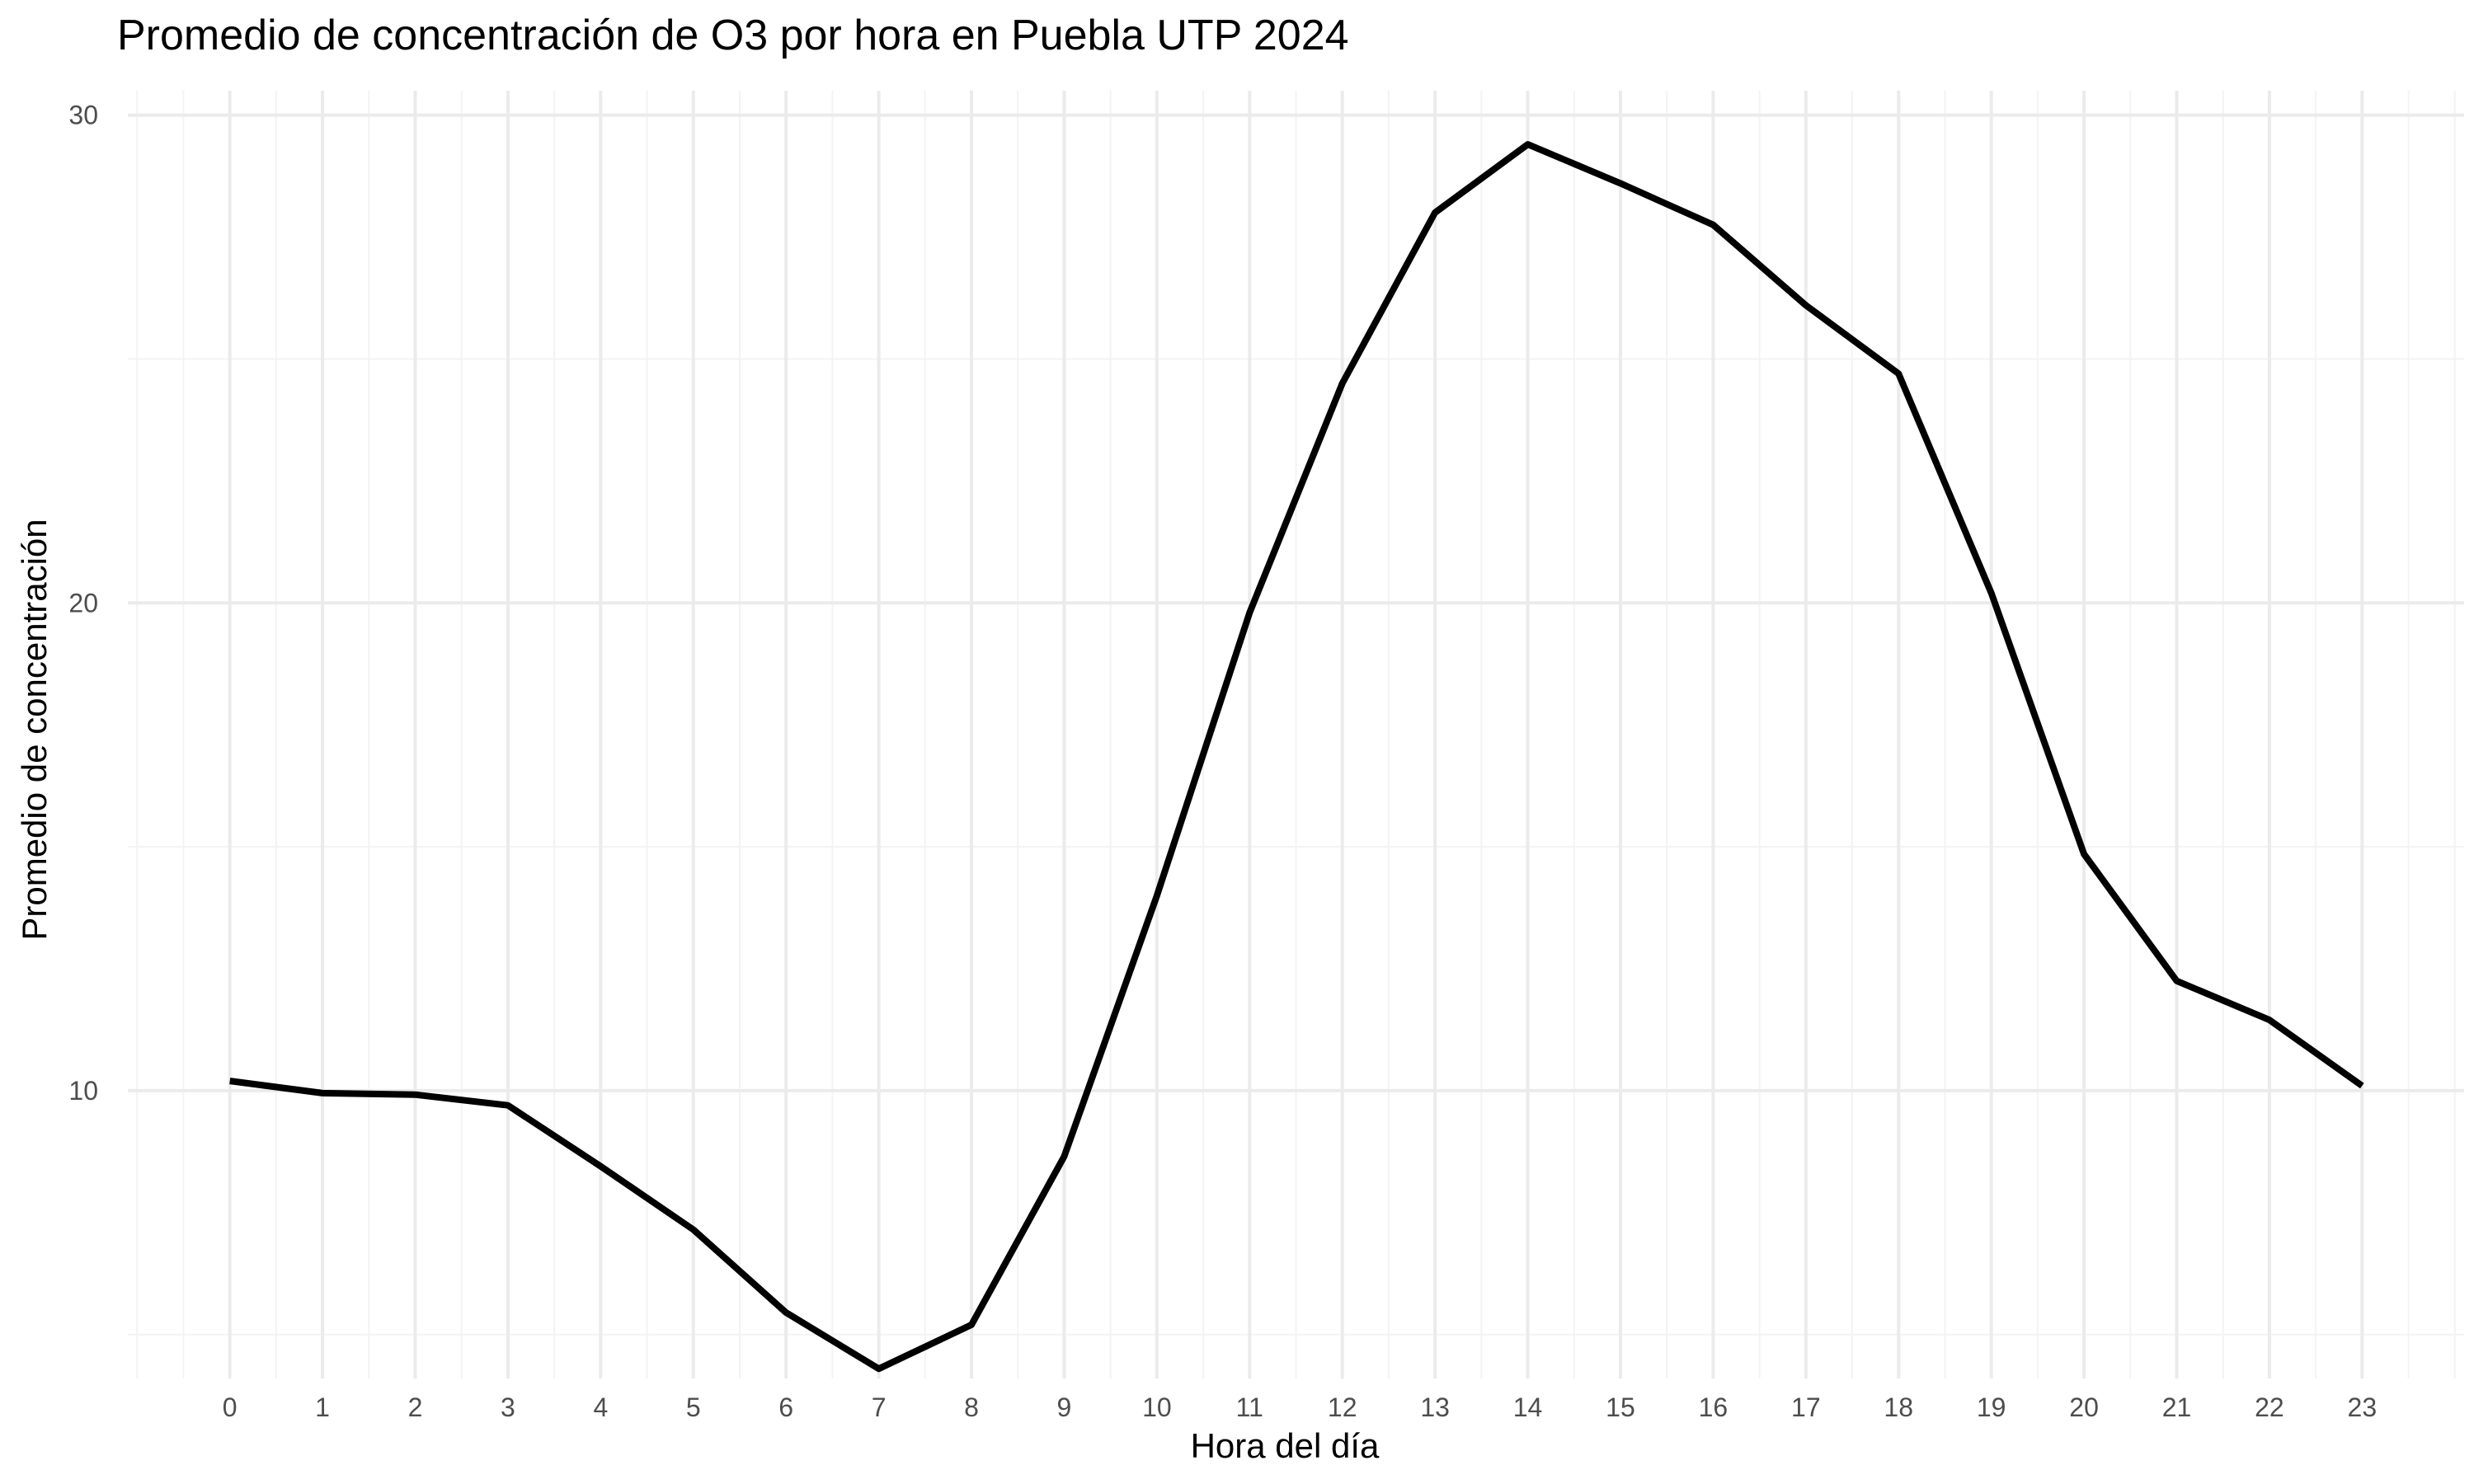 The image size is (2474, 1484). What do you see at coordinates (1064, 1407) in the screenshot?
I see `x-tick-label: 9` at bounding box center [1064, 1407].